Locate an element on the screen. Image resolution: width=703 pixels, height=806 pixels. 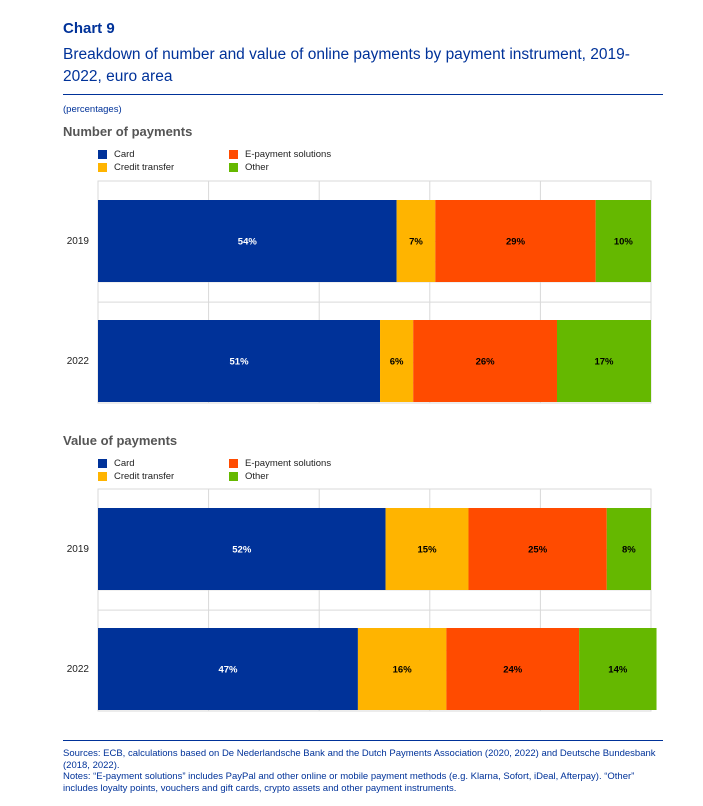
footer-divider is located at coordinates (363, 740).